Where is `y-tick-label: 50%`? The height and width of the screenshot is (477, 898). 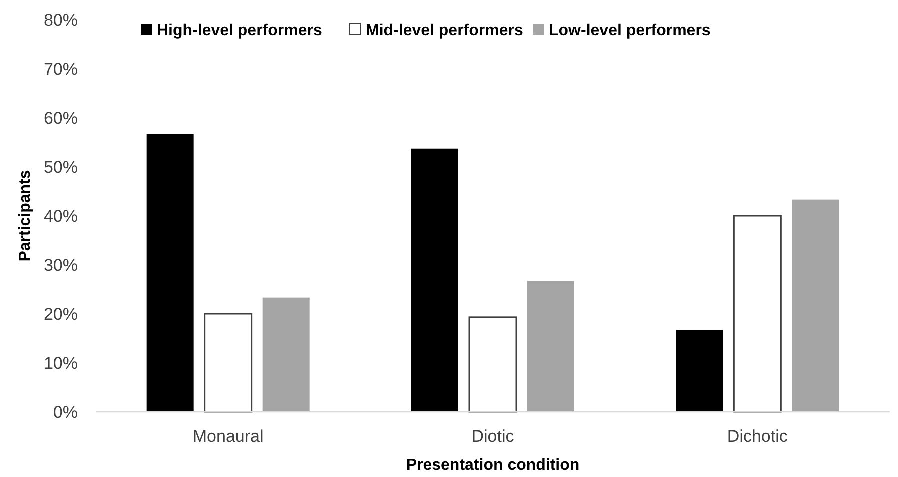
y-tick-label: 50% is located at coordinates (61, 167).